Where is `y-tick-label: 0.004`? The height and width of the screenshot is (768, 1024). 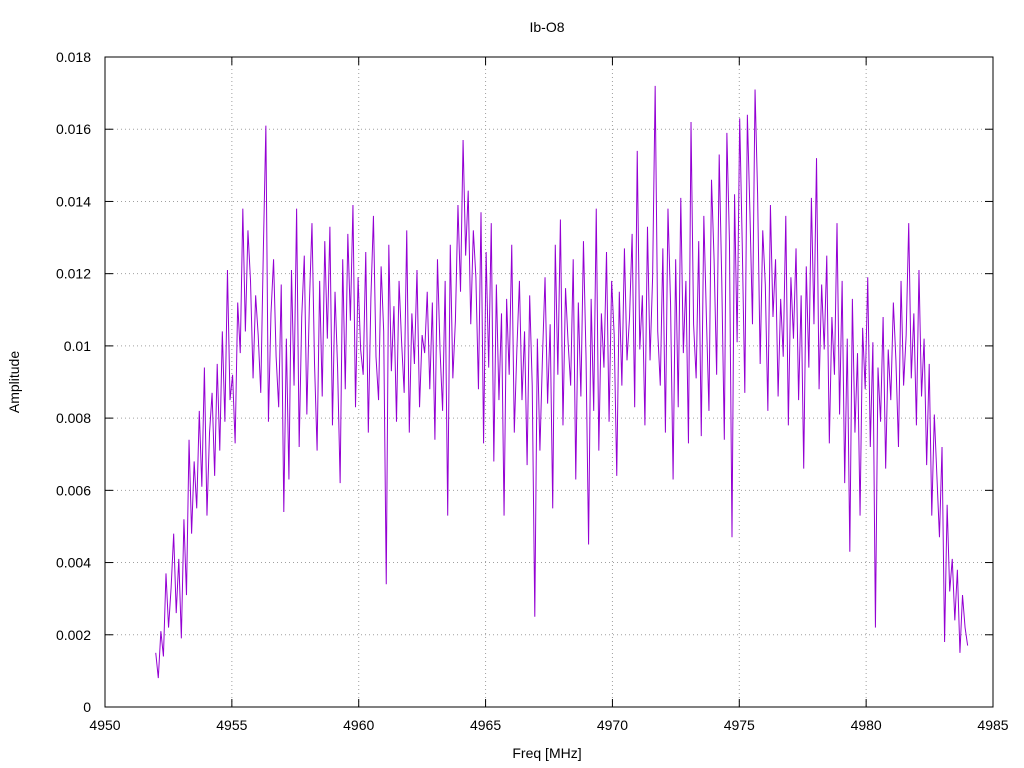
y-tick-label: 0.004 is located at coordinates (73, 563).